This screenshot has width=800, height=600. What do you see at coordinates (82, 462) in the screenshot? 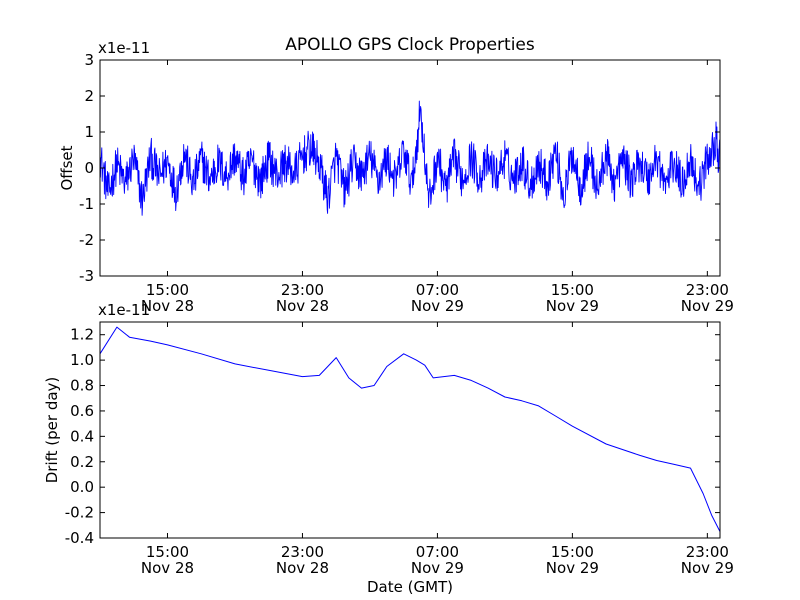
I see `drift-ytick-label: 0.2` at bounding box center [82, 462].